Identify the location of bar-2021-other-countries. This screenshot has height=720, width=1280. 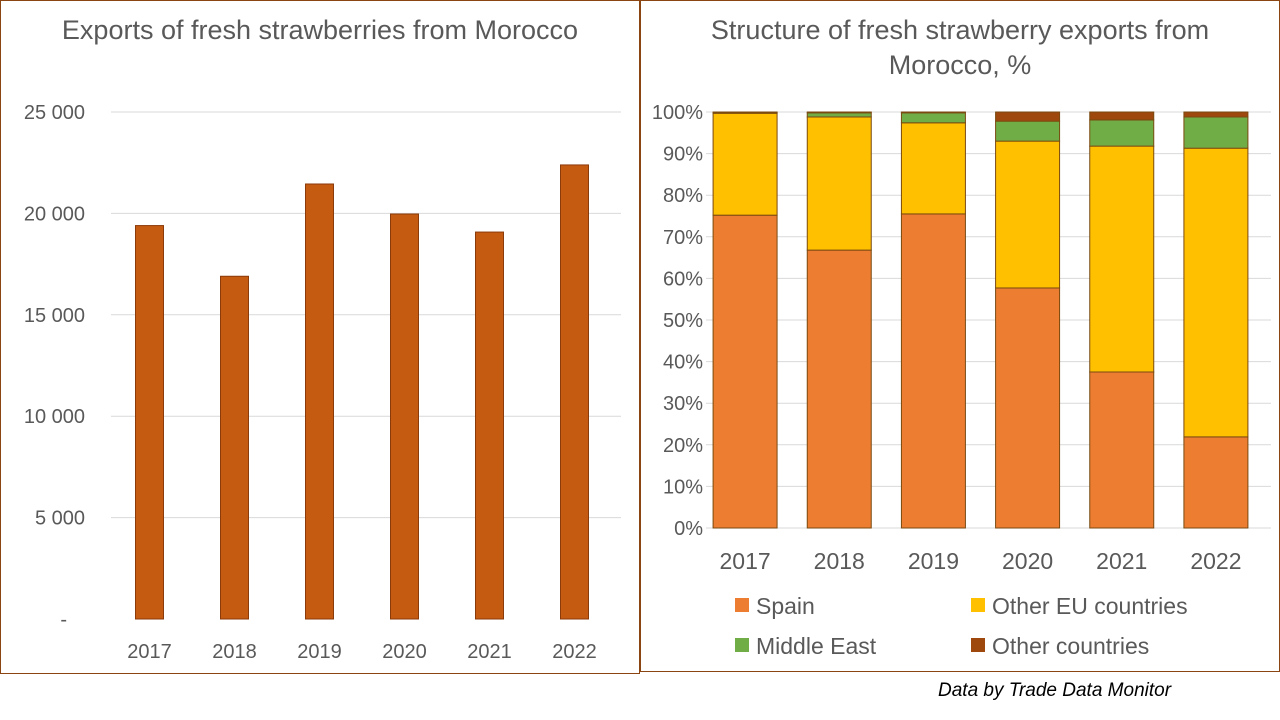
(1122, 116).